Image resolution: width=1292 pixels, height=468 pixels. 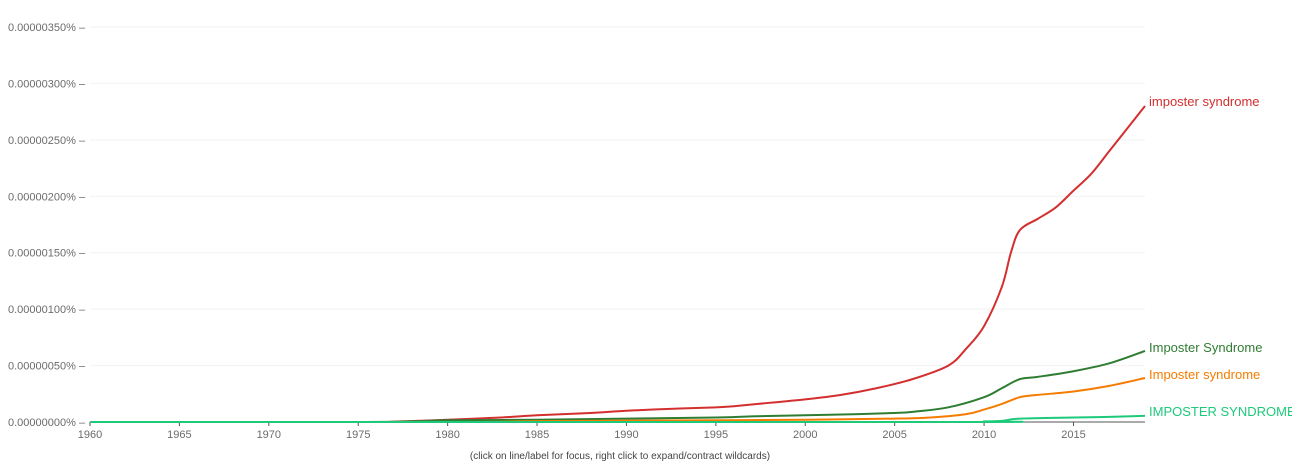 What do you see at coordinates (47, 310) in the screenshot?
I see `y-tick-label: 0.00000100% –` at bounding box center [47, 310].